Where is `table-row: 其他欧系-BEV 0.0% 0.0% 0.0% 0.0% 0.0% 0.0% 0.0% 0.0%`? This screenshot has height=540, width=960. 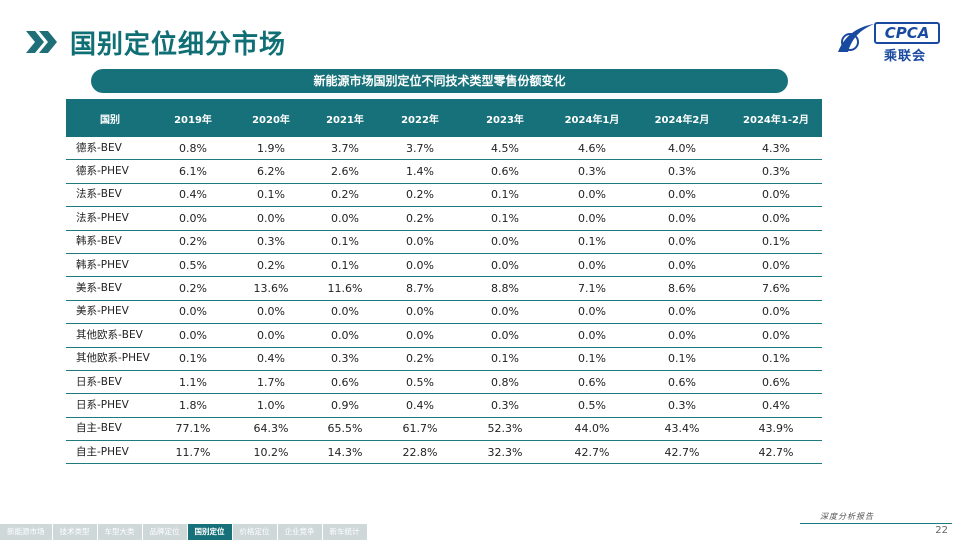 table-row: 其他欧系-BEV 0.0% 0.0% 0.0% 0.0% 0.0% 0.0% 0.0% 0.0% is located at coordinates (444, 335).